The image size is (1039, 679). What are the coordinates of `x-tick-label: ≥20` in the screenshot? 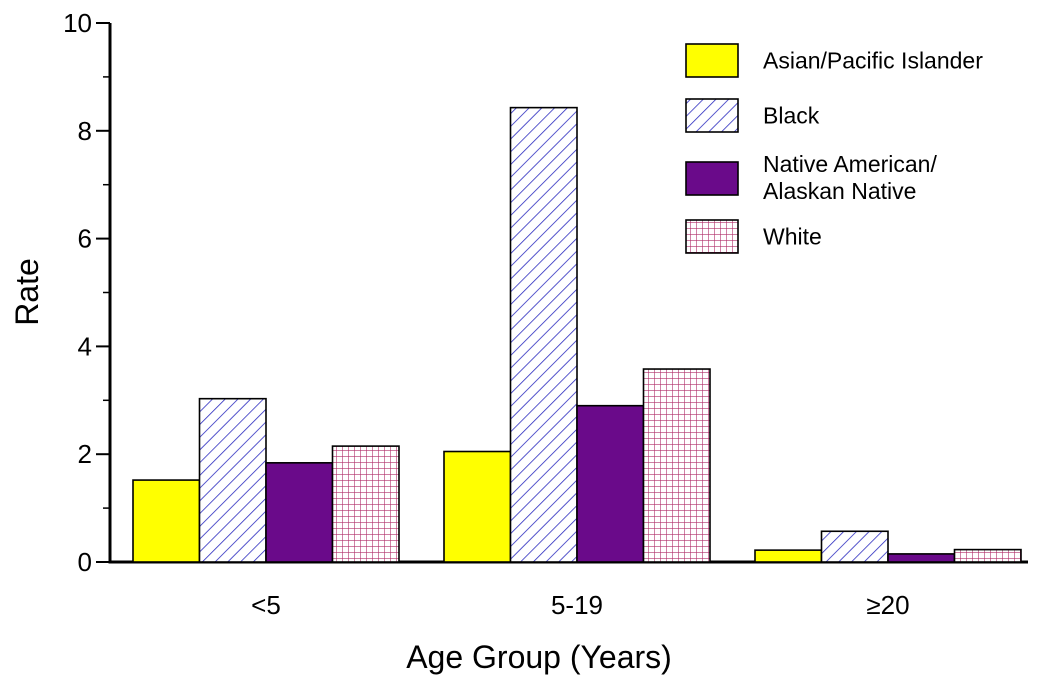 It's located at (887, 605).